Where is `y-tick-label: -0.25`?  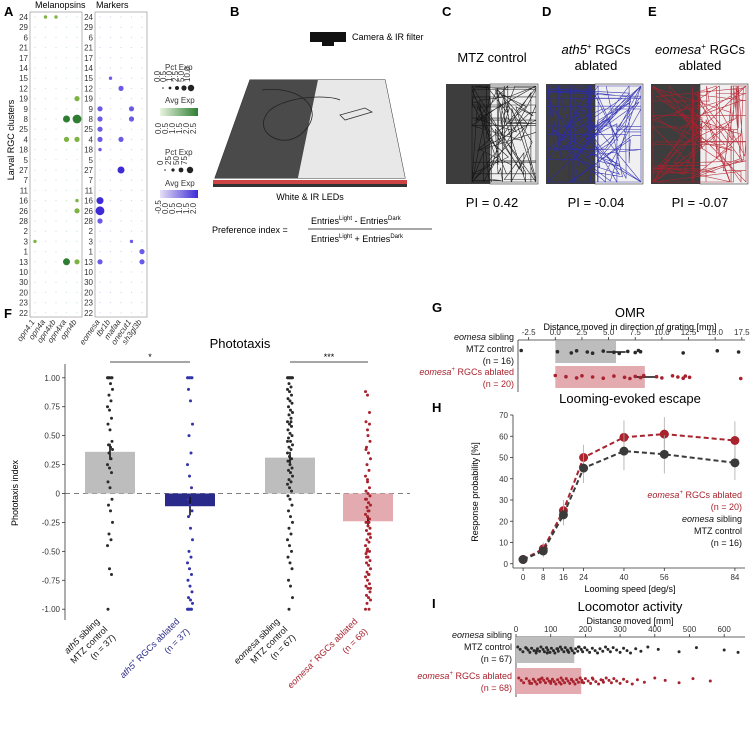 y-tick-label: -0.25 is located at coordinates (51, 522).